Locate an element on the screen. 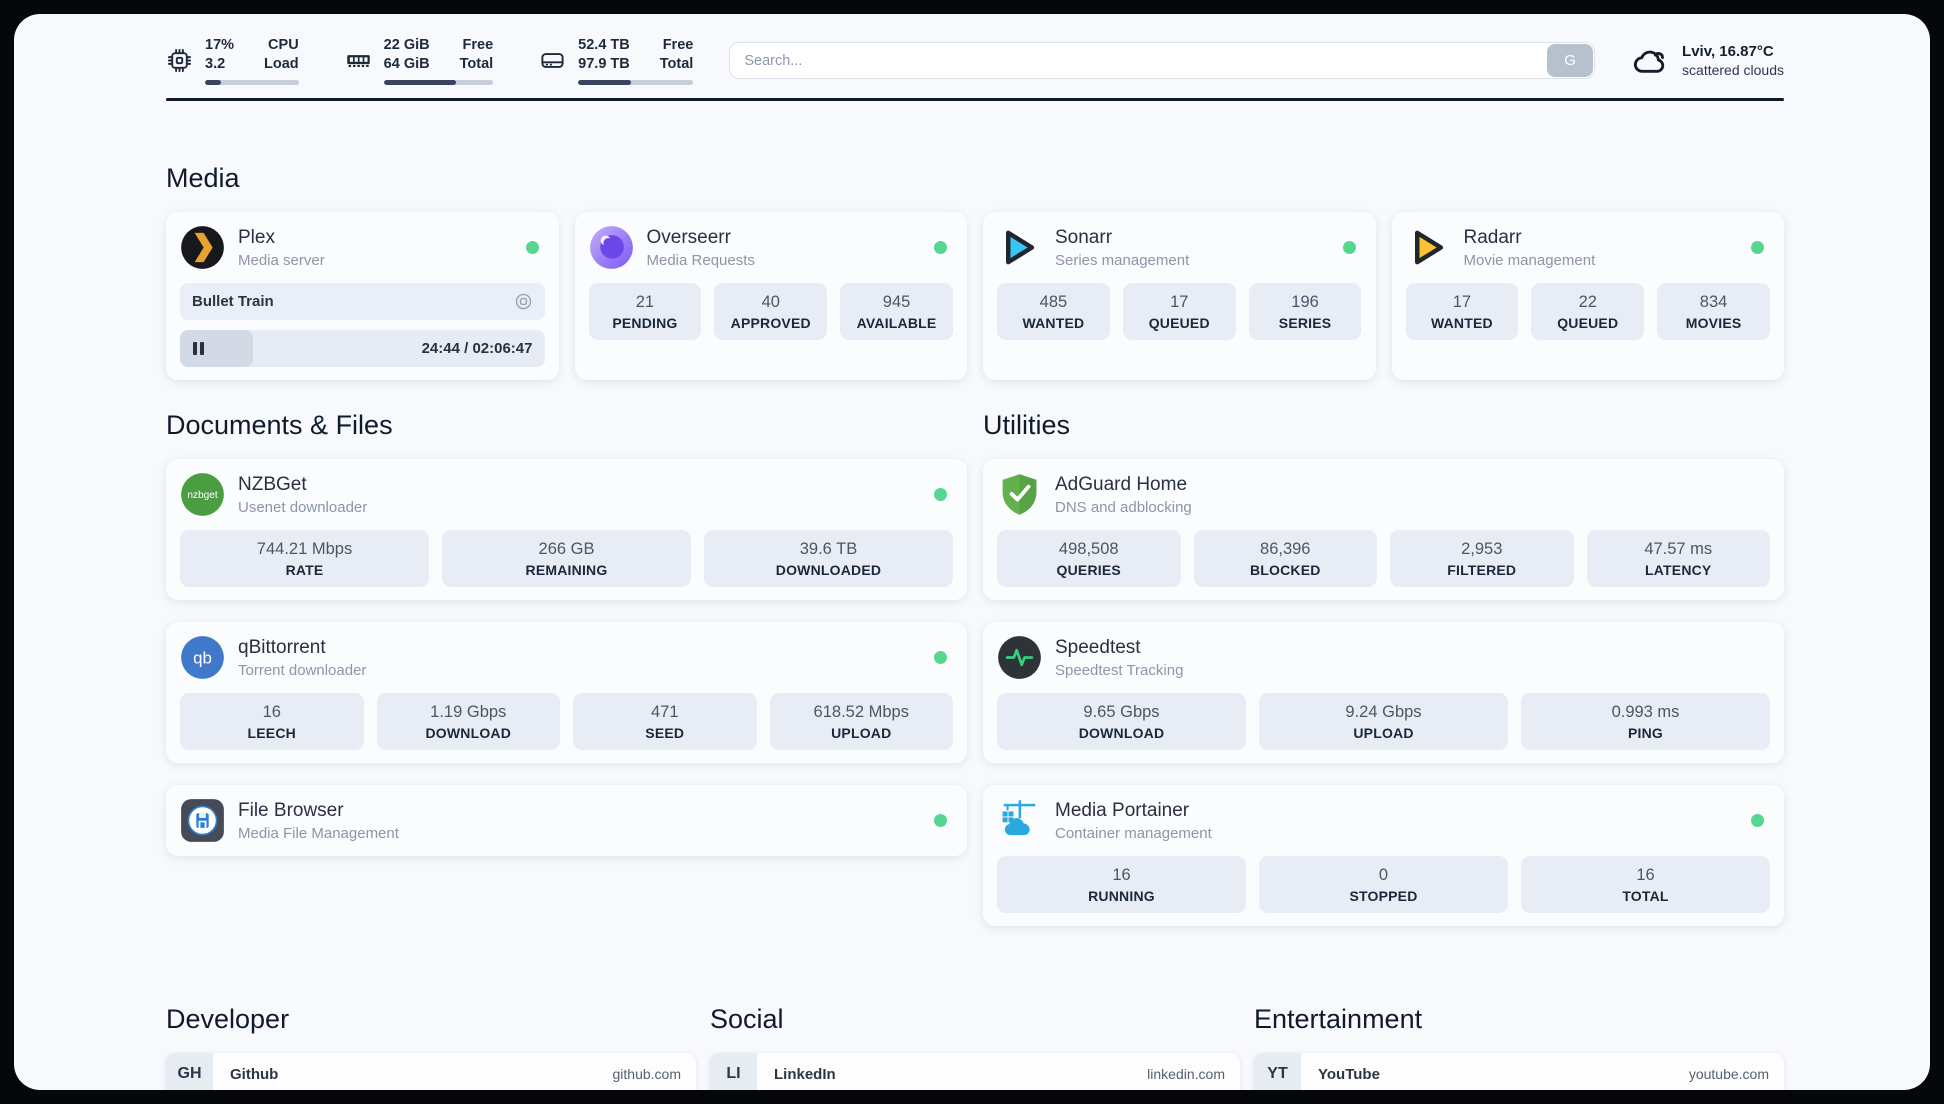  bookmark-name: YouTube is located at coordinates (1349, 1074).